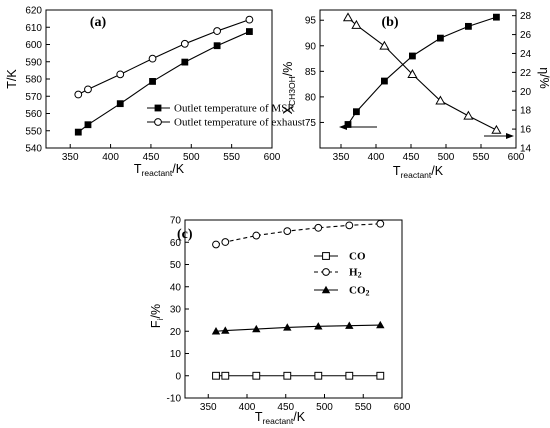  Describe the element at coordinates (311, 123) in the screenshot. I see `y-tick-label: 75` at that location.